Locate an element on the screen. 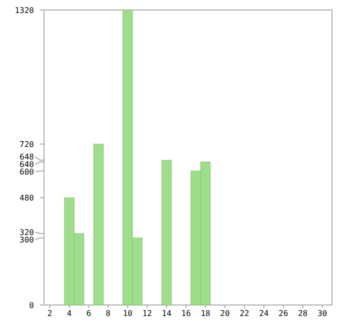 Image resolution: width=340 pixels, height=321 pixels. y-tick-label: 1320 is located at coordinates (24, 10).